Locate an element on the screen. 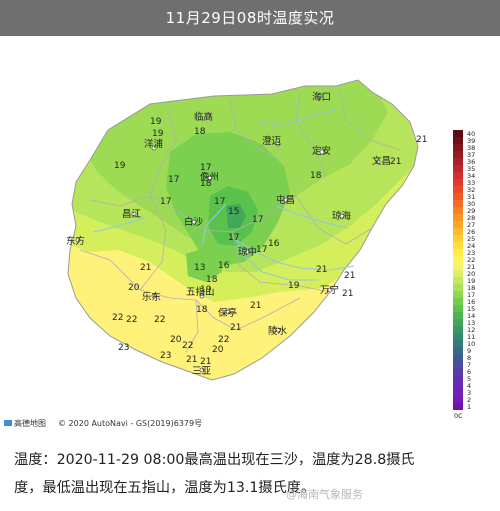 This screenshot has height=511, width=500. place-label-lingao: 临高 is located at coordinates (203, 117).